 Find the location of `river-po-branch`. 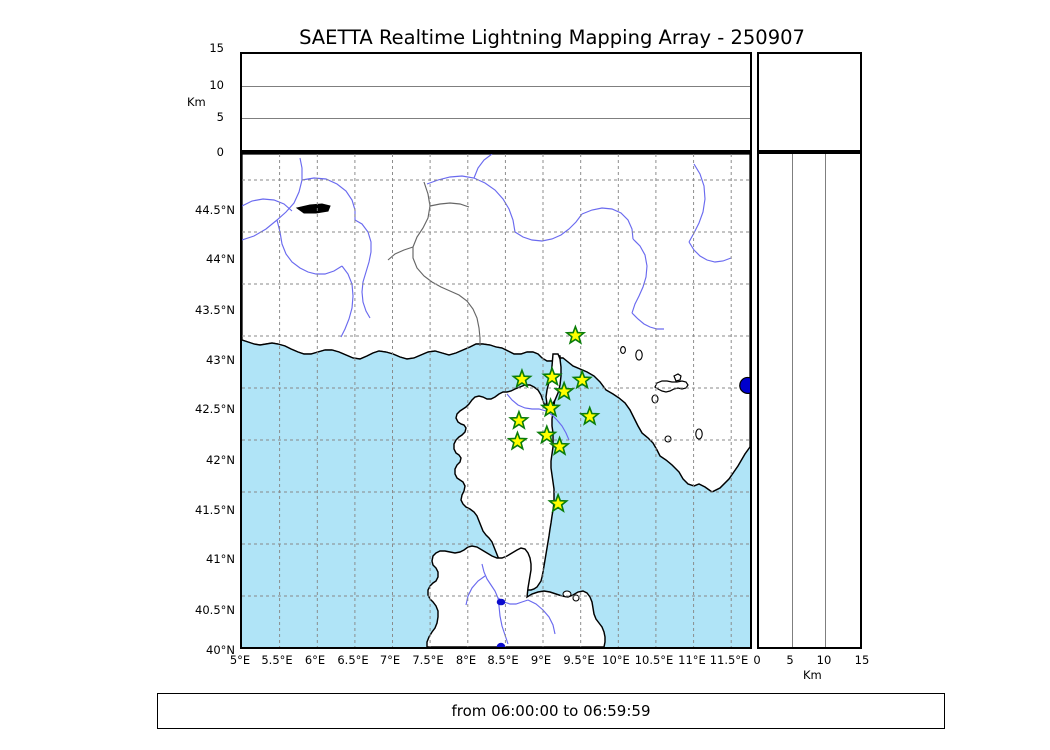

river-po-branch is located at coordinates (483, 166).